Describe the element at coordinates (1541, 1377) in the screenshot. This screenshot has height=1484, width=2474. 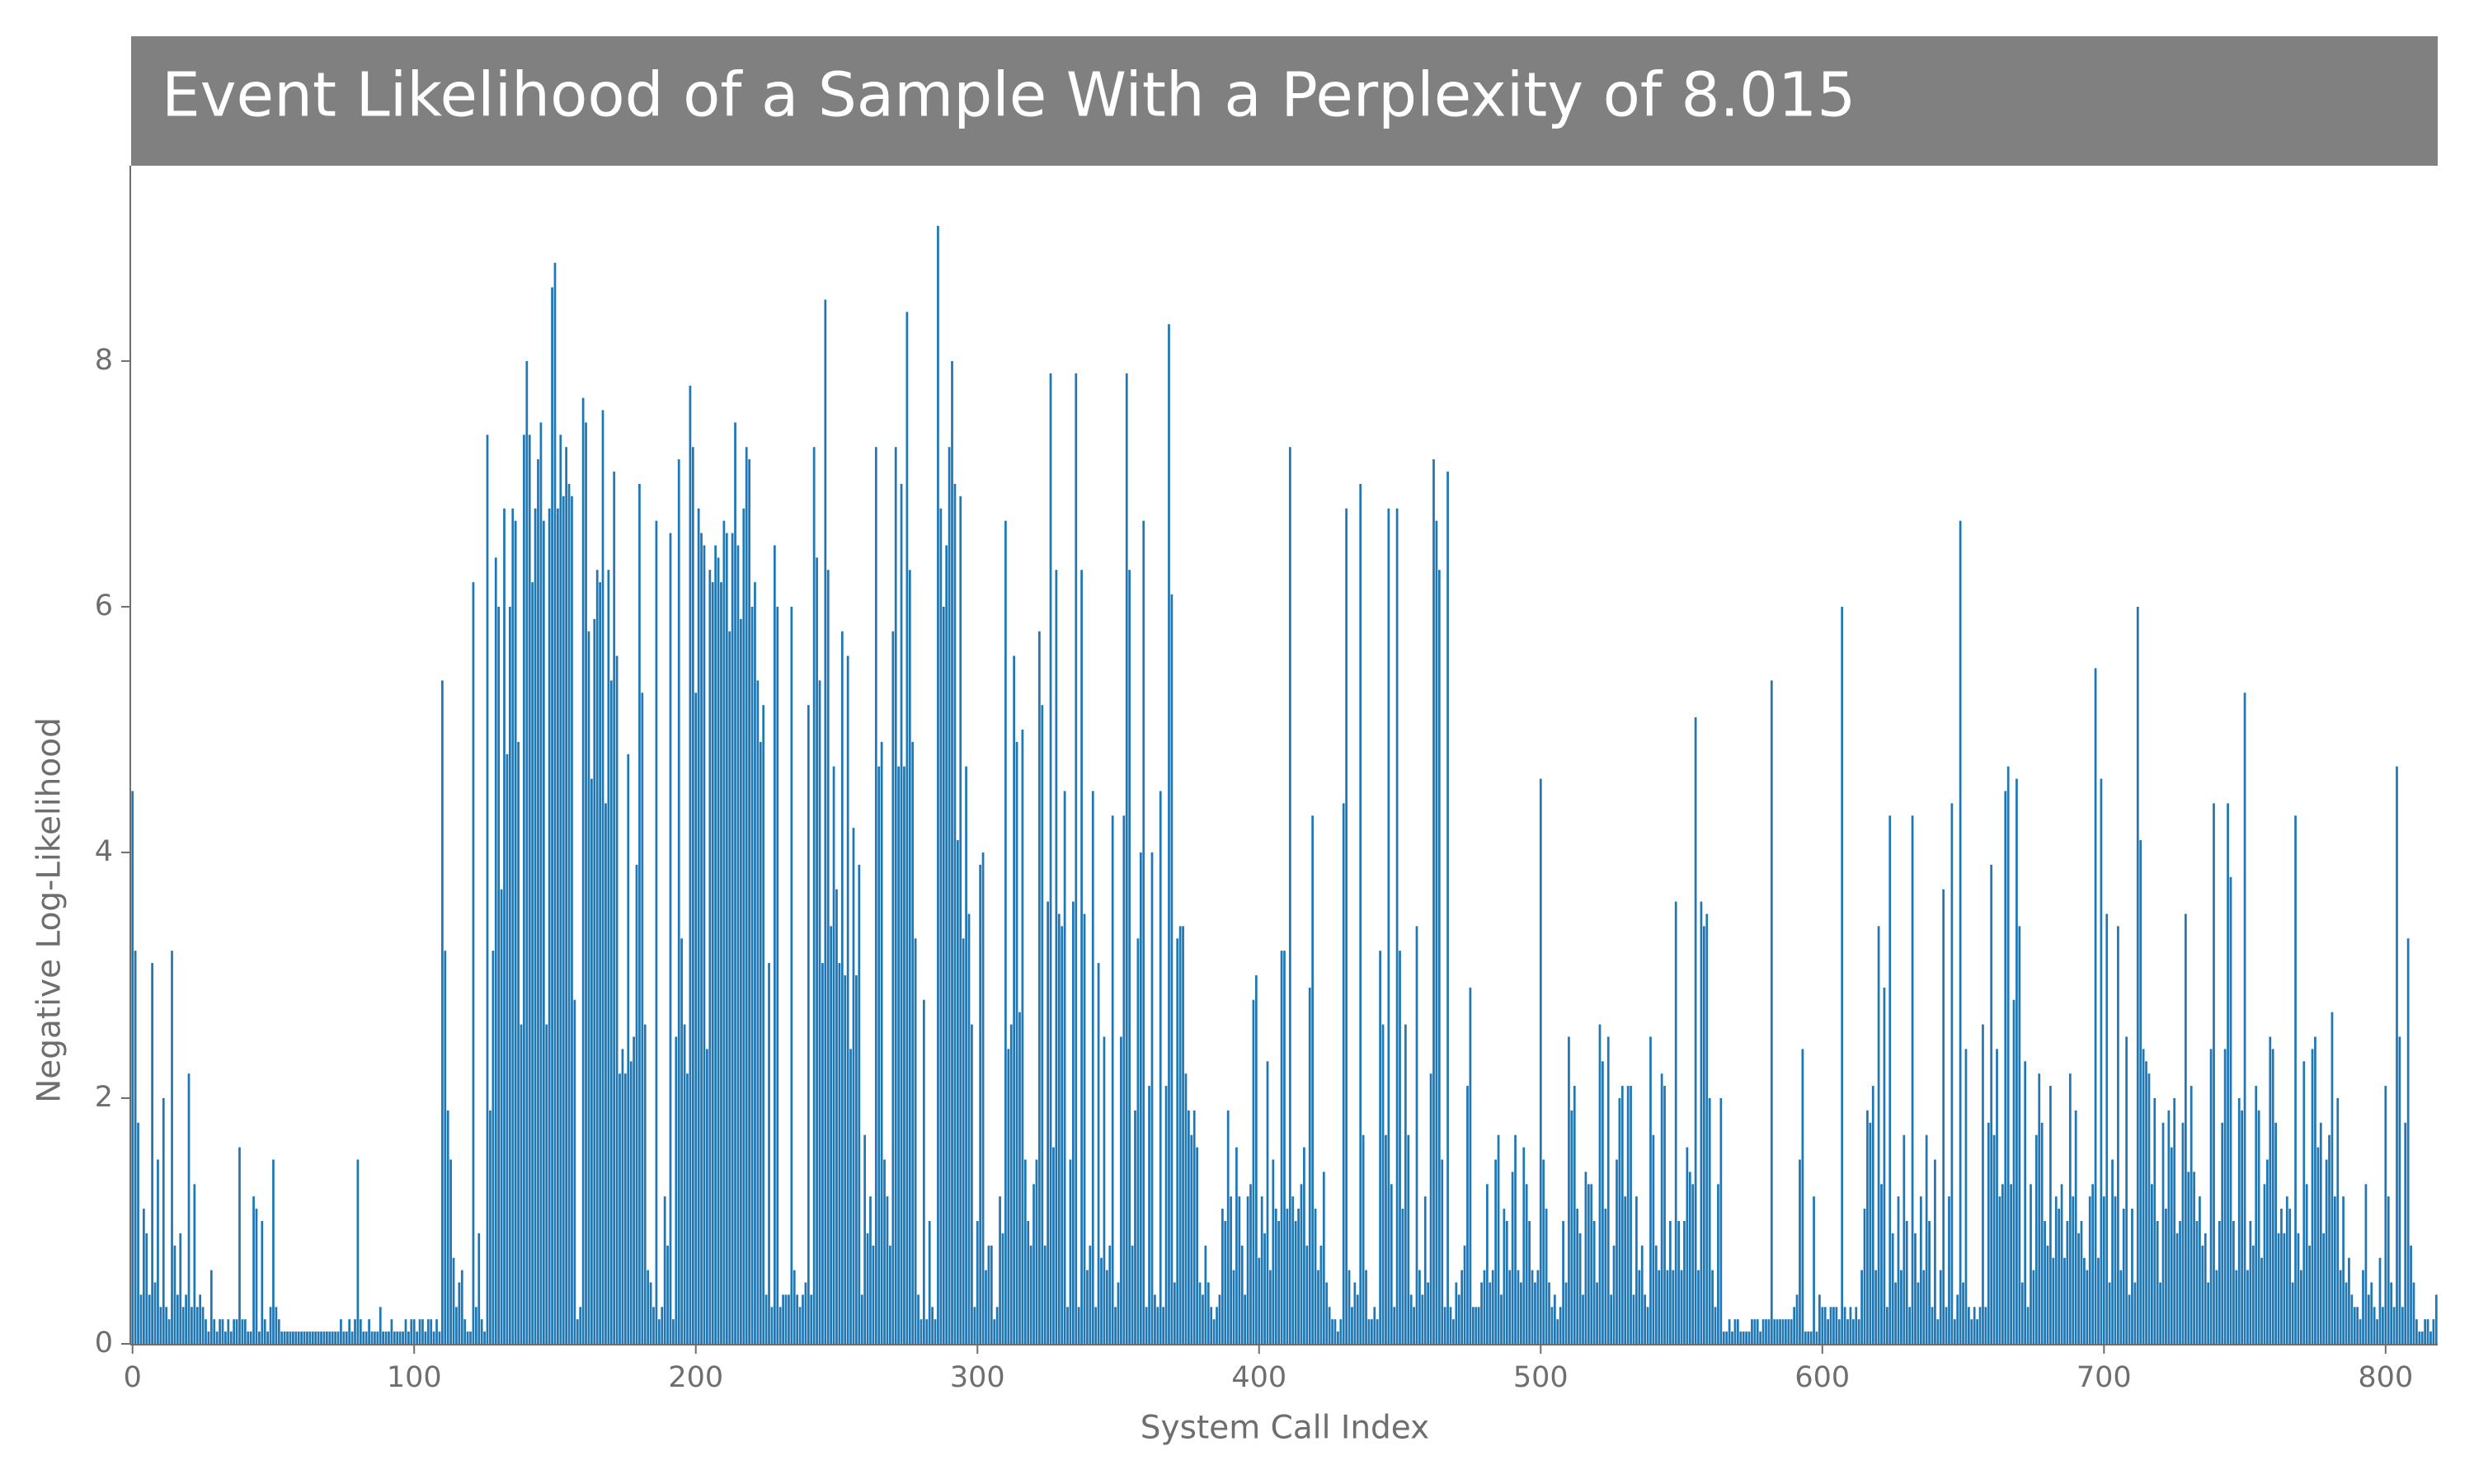
I see `x-tick-label: 500` at that location.